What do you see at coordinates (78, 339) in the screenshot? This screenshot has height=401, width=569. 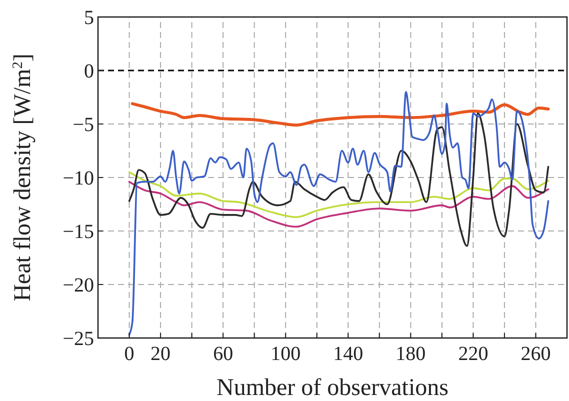 I see `y-tick-label: −25` at bounding box center [78, 339].